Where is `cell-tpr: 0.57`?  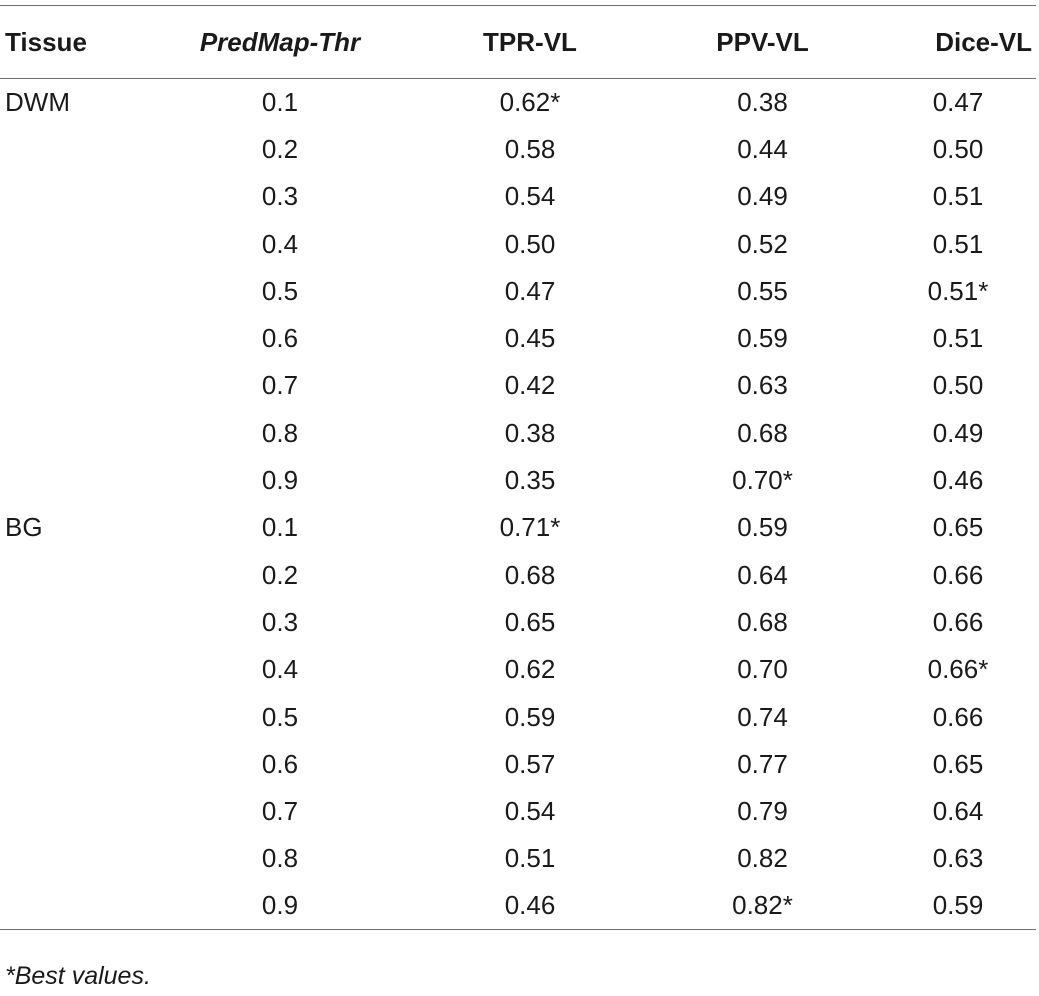 cell-tpr: 0.57 is located at coordinates (530, 763).